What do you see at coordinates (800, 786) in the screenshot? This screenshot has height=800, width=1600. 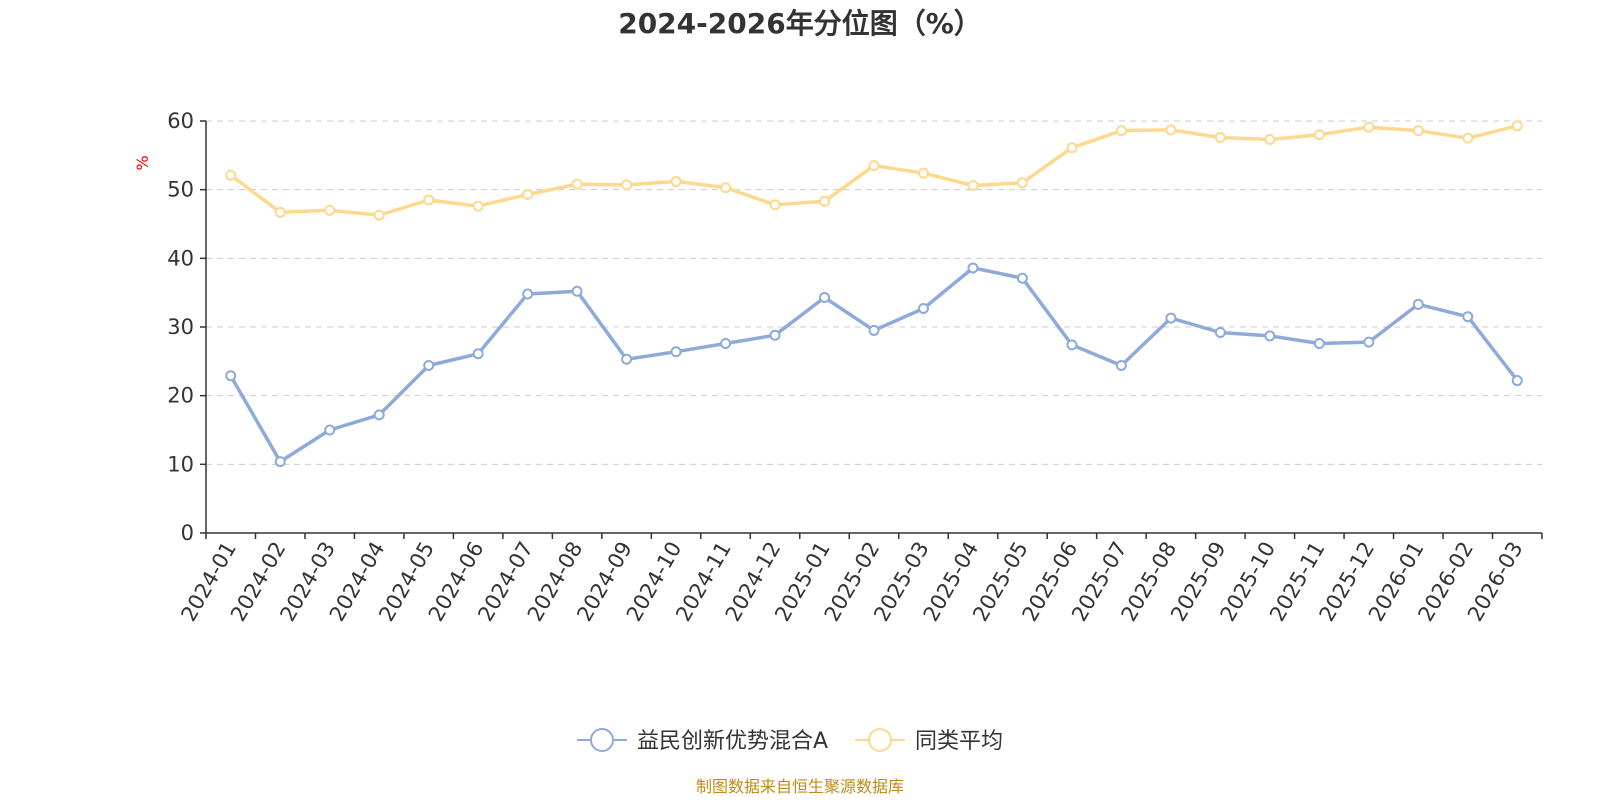 I see `source-note: 制图数据来自恒生聚源数据库` at bounding box center [800, 786].